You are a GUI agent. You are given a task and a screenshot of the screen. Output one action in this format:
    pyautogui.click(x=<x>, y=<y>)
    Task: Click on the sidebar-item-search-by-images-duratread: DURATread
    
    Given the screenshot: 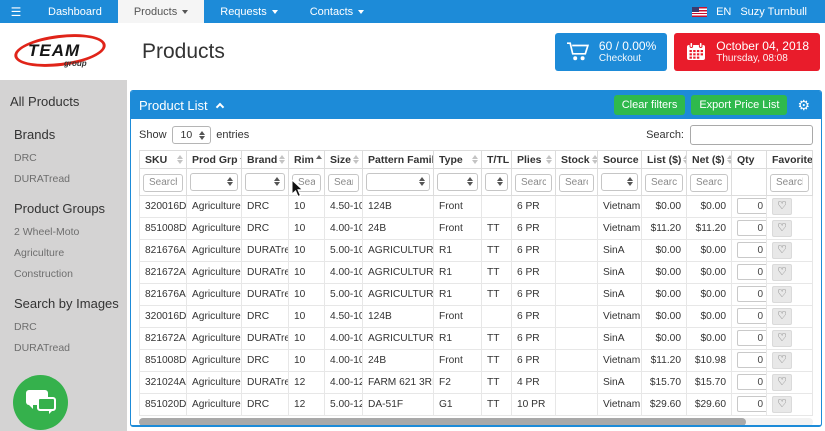 What is the action you would take?
    pyautogui.click(x=42, y=348)
    